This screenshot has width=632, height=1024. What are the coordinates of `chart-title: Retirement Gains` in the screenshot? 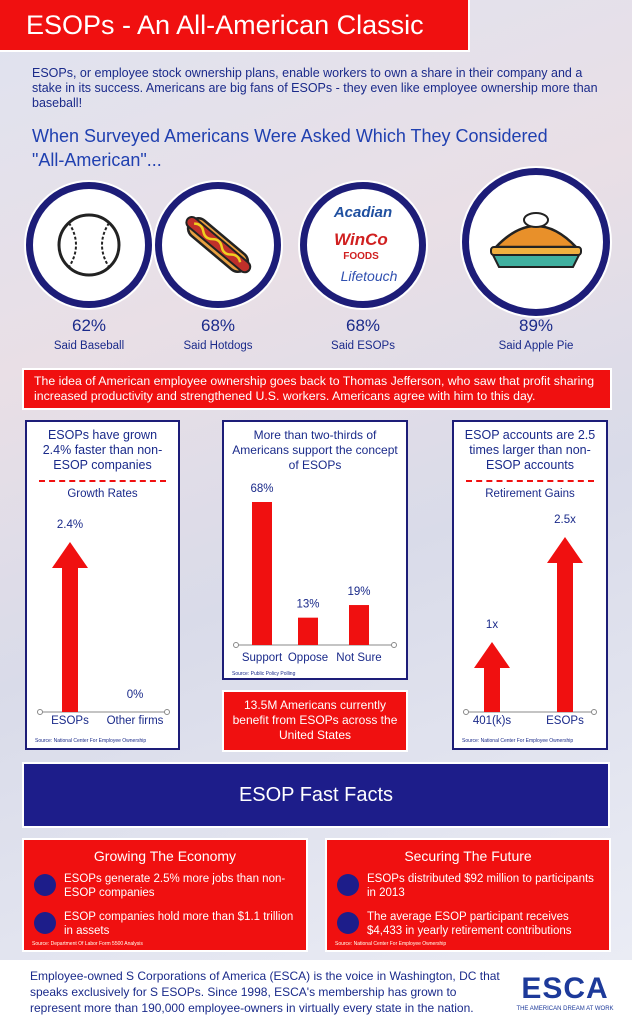 It's located at (530, 494).